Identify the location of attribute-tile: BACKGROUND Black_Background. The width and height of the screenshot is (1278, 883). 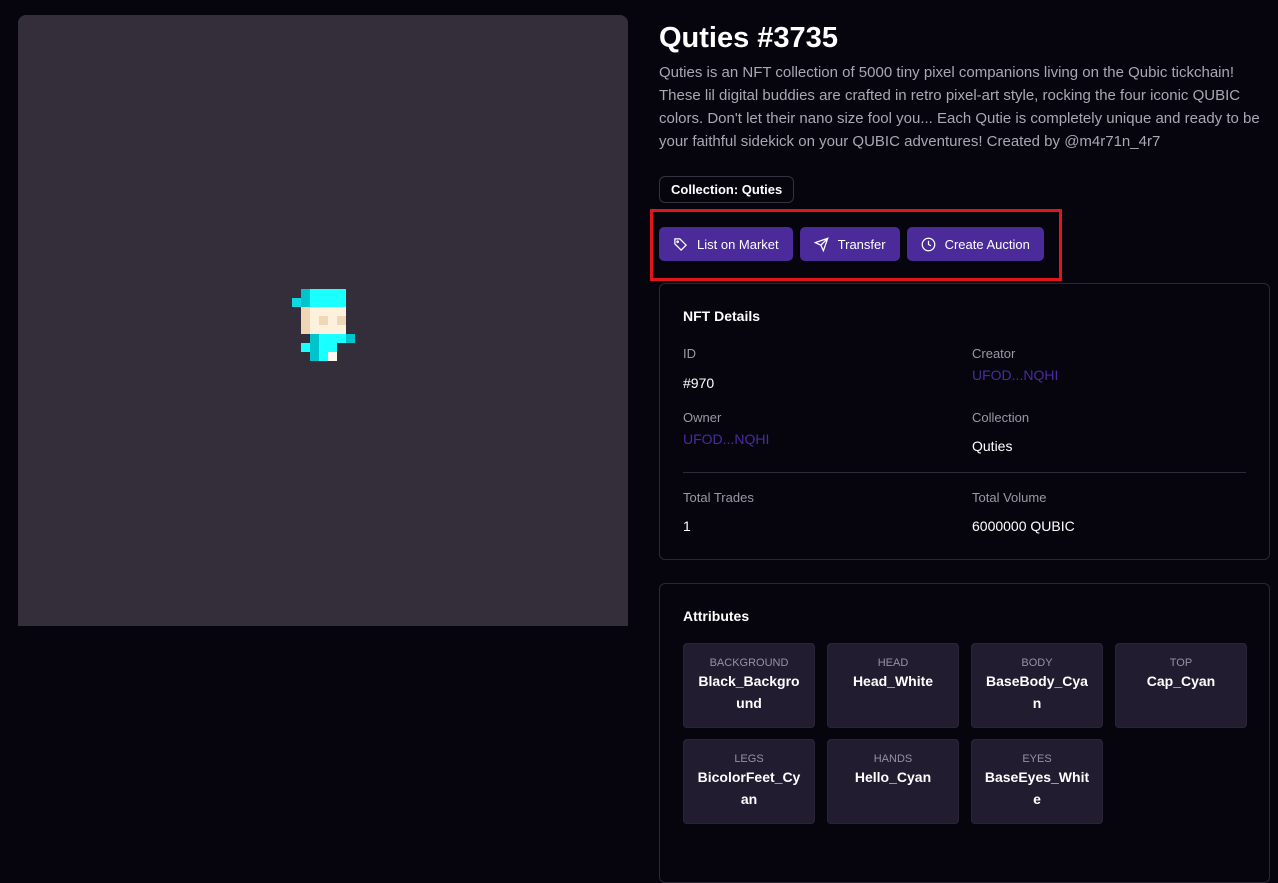
(749, 685).